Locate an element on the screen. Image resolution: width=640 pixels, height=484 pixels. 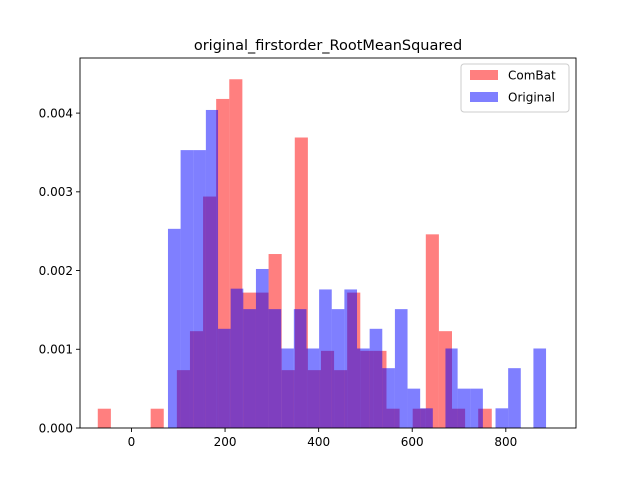
y-tick-label-3: 0.003 is located at coordinates (56, 192).